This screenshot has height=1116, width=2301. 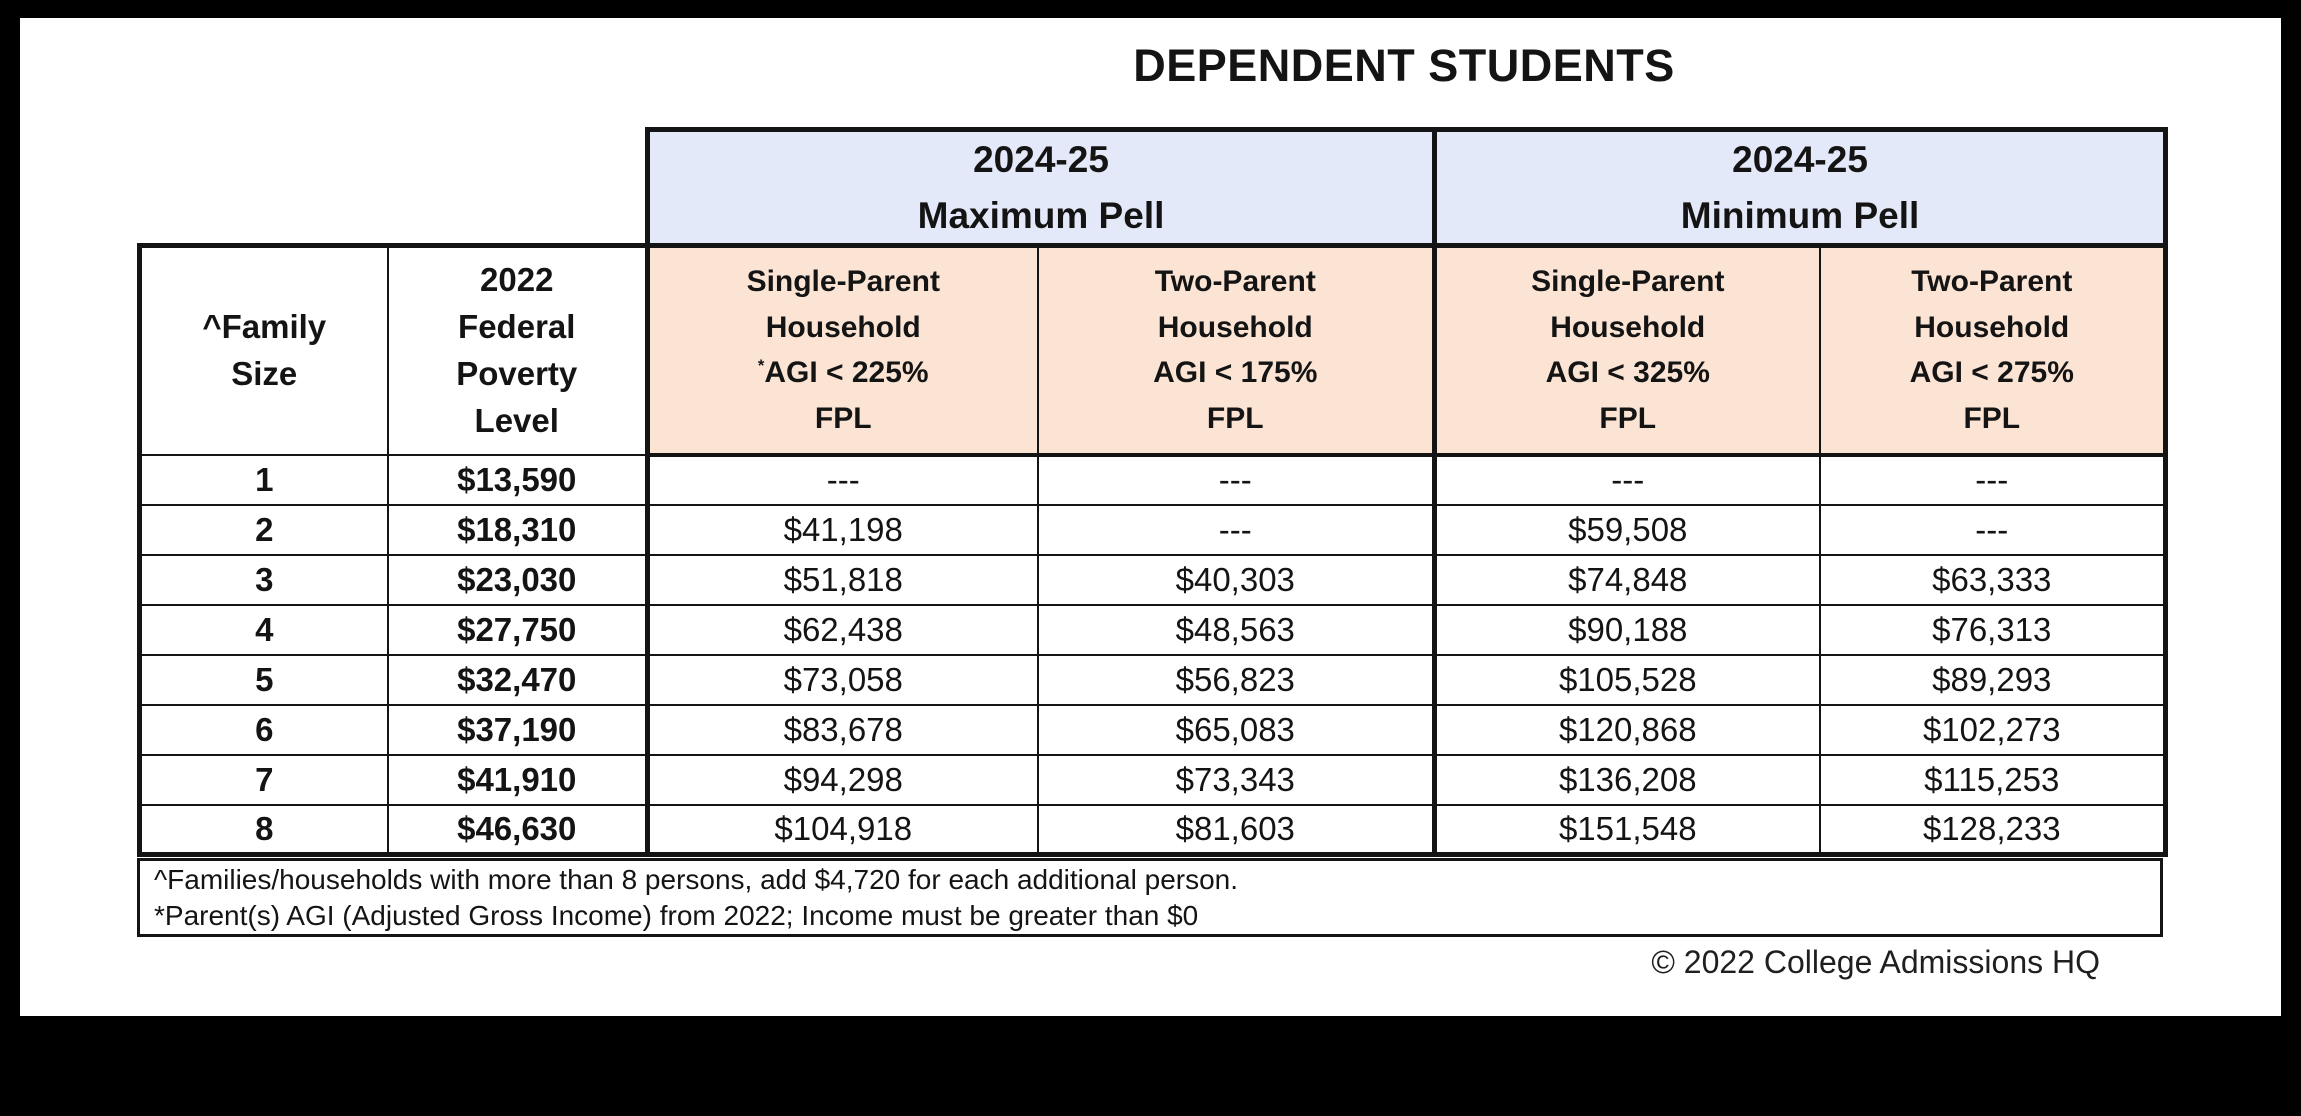 I want to click on min-pell-single-cell: $120,868, so click(x=1627, y=729).